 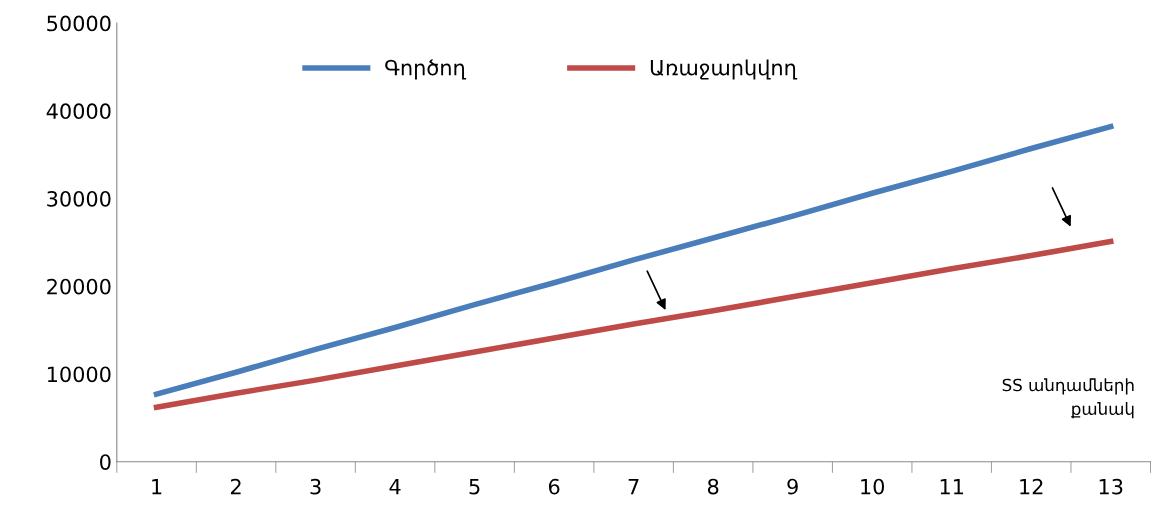 I want to click on x-tick-label: 13, so click(x=1111, y=486).